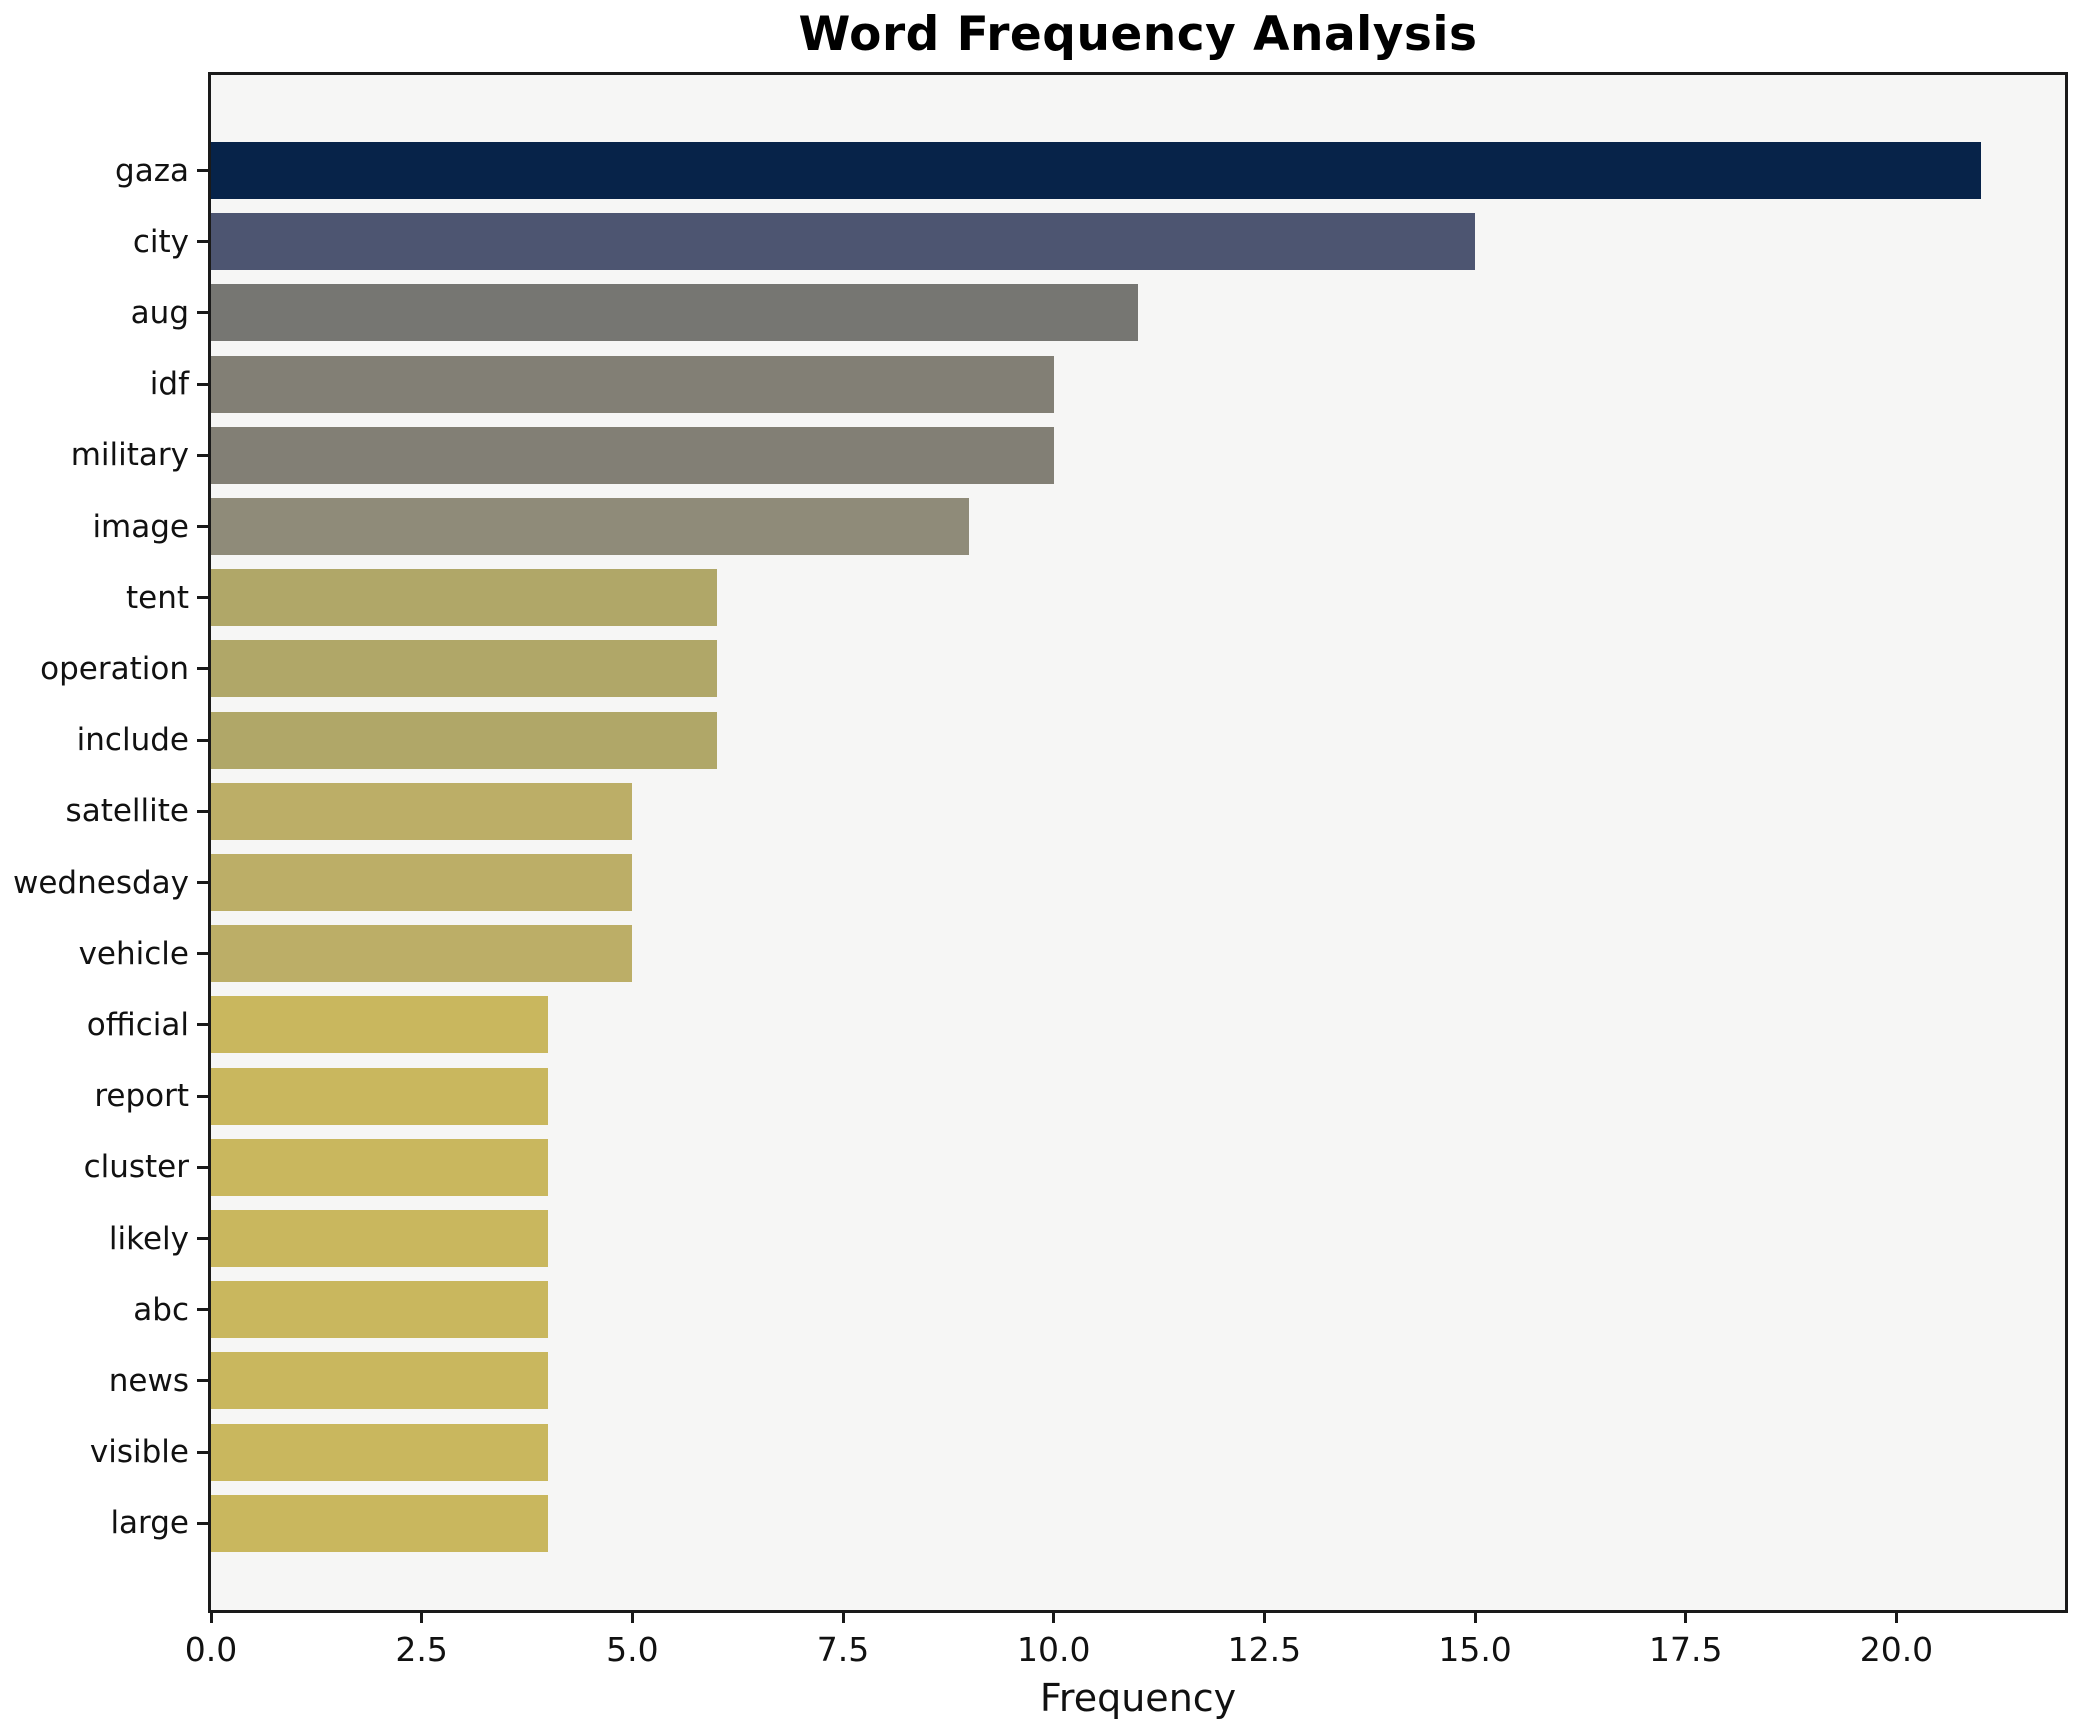 This screenshot has height=1722, width=2088. What do you see at coordinates (380, 1310) in the screenshot?
I see `bar-abc` at bounding box center [380, 1310].